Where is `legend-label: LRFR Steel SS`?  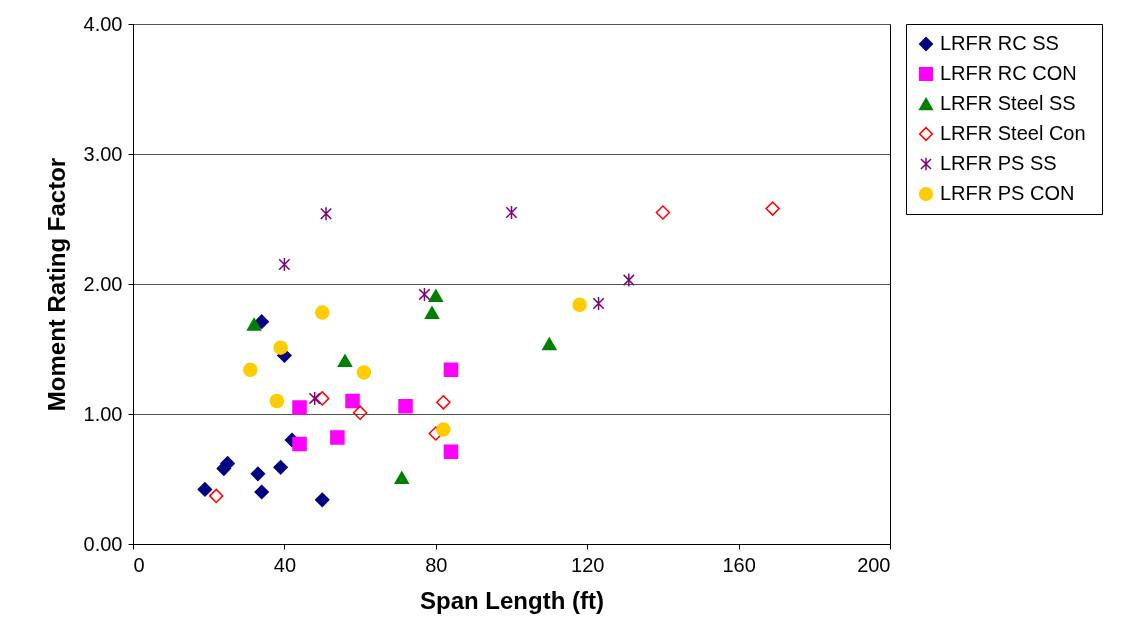
legend-label: LRFR Steel SS is located at coordinates (1008, 103).